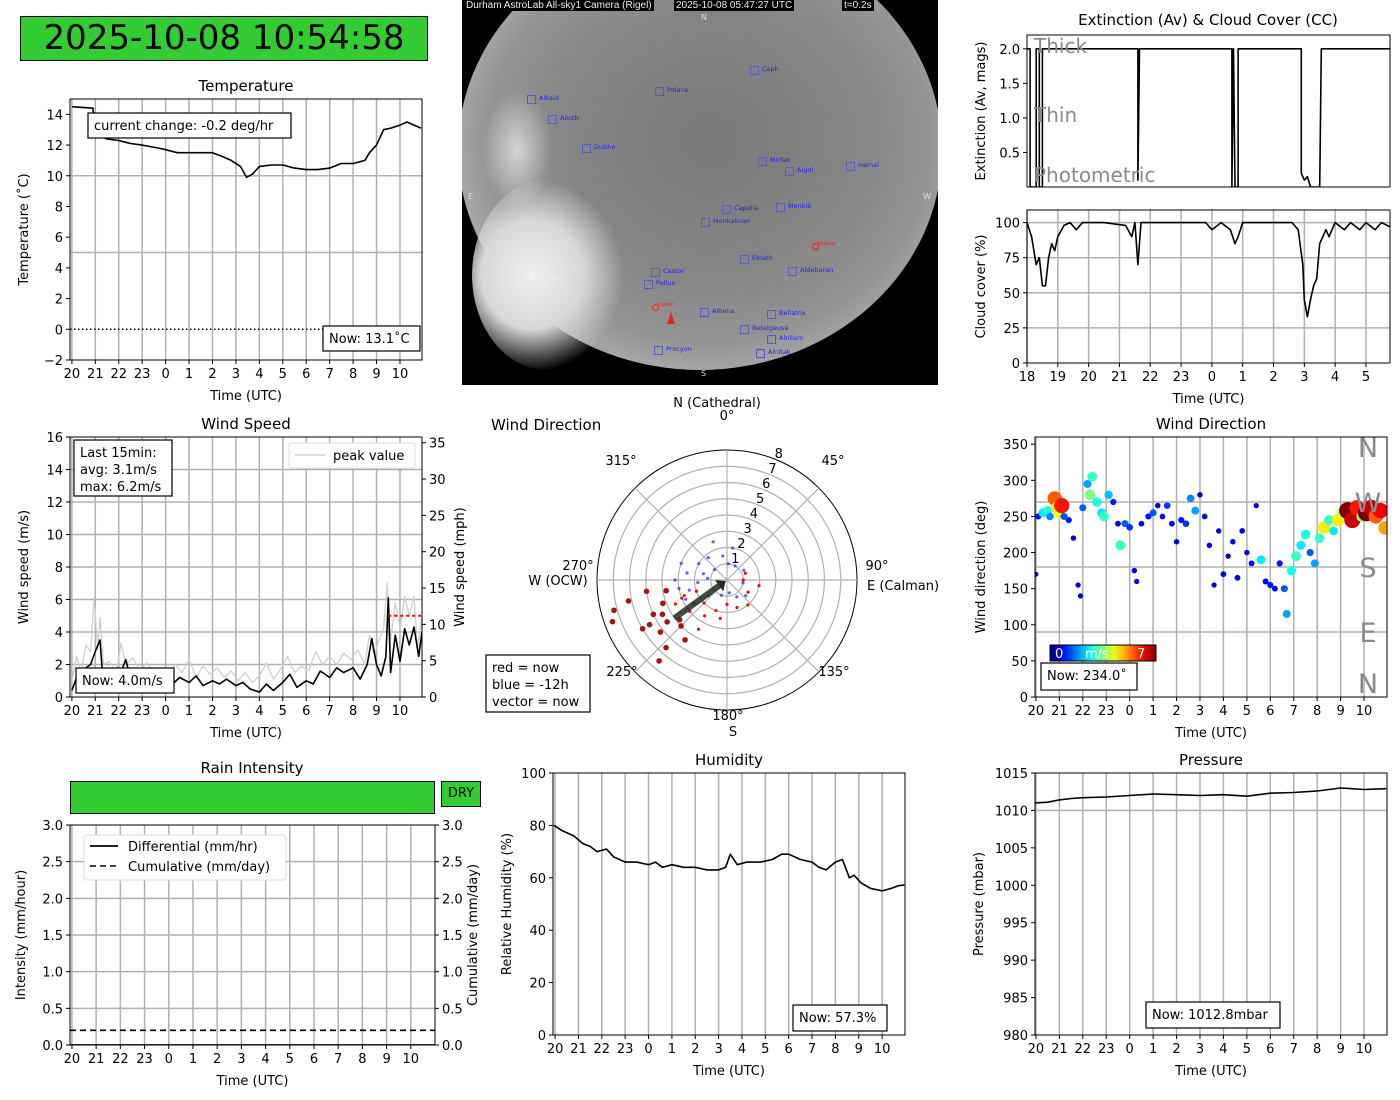 Image resolution: width=1400 pixels, height=1100 pixels. I want to click on x-tick-label: 20, so click(72, 711).